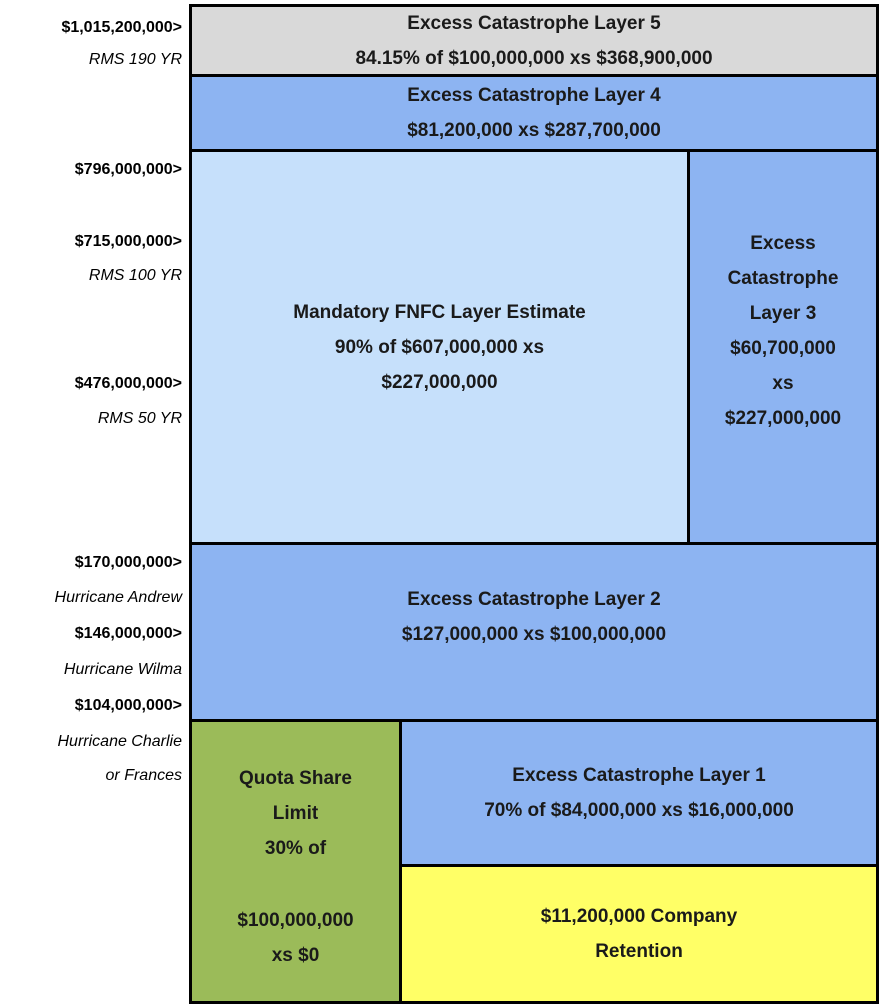 The width and height of the screenshot is (880, 1005). What do you see at coordinates (295, 955) in the screenshot?
I see `layer-text: xs $0` at bounding box center [295, 955].